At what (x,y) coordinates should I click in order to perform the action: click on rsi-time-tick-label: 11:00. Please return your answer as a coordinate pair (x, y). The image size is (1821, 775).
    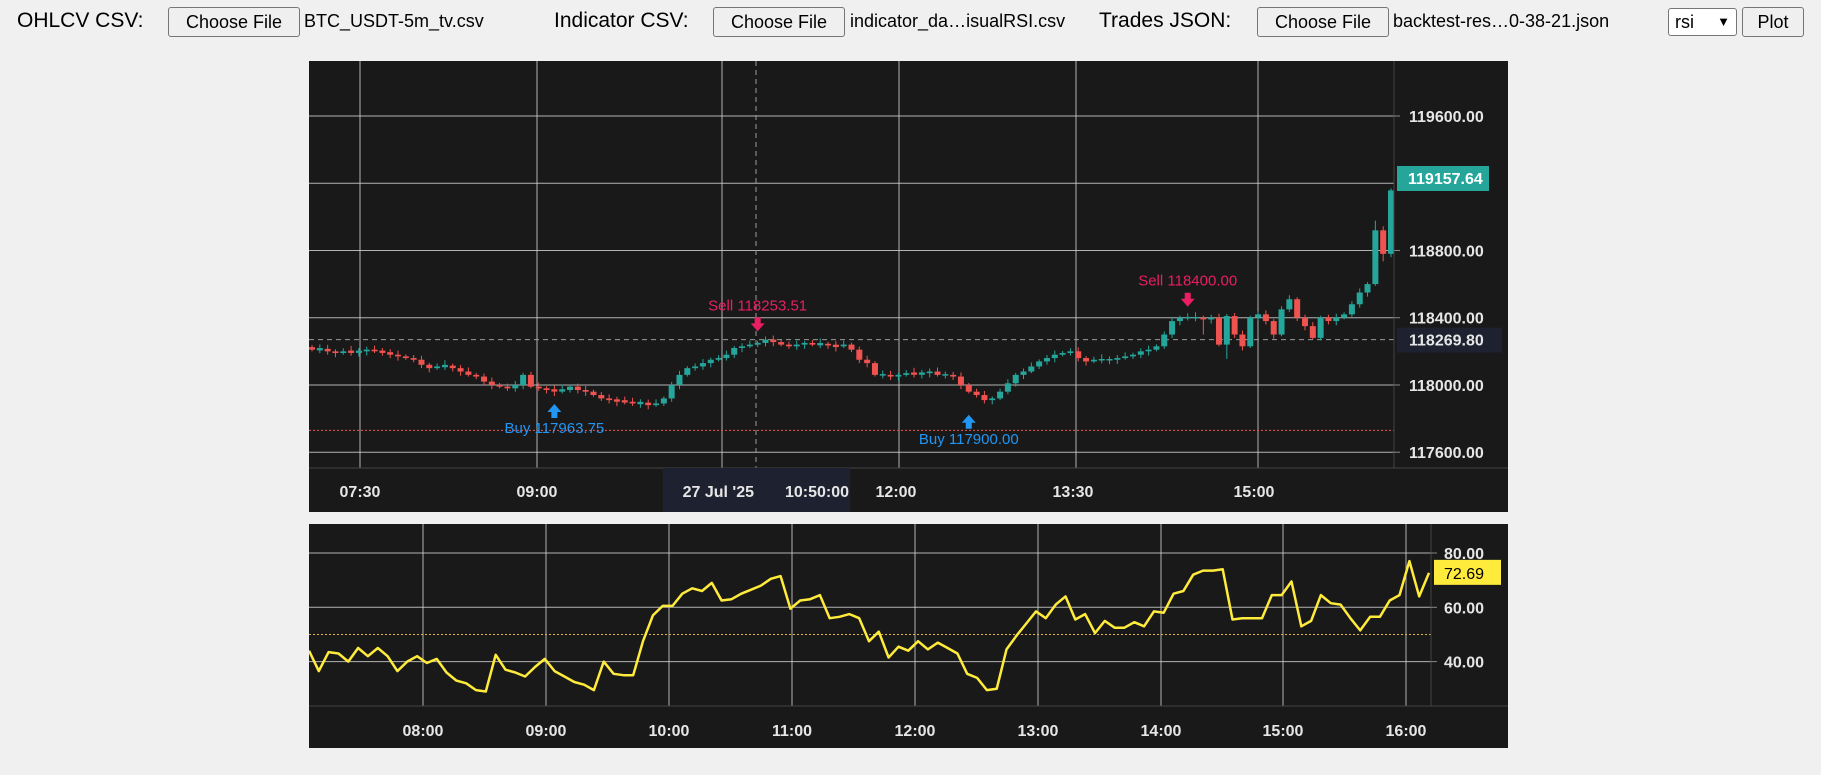
    Looking at the image, I should click on (792, 731).